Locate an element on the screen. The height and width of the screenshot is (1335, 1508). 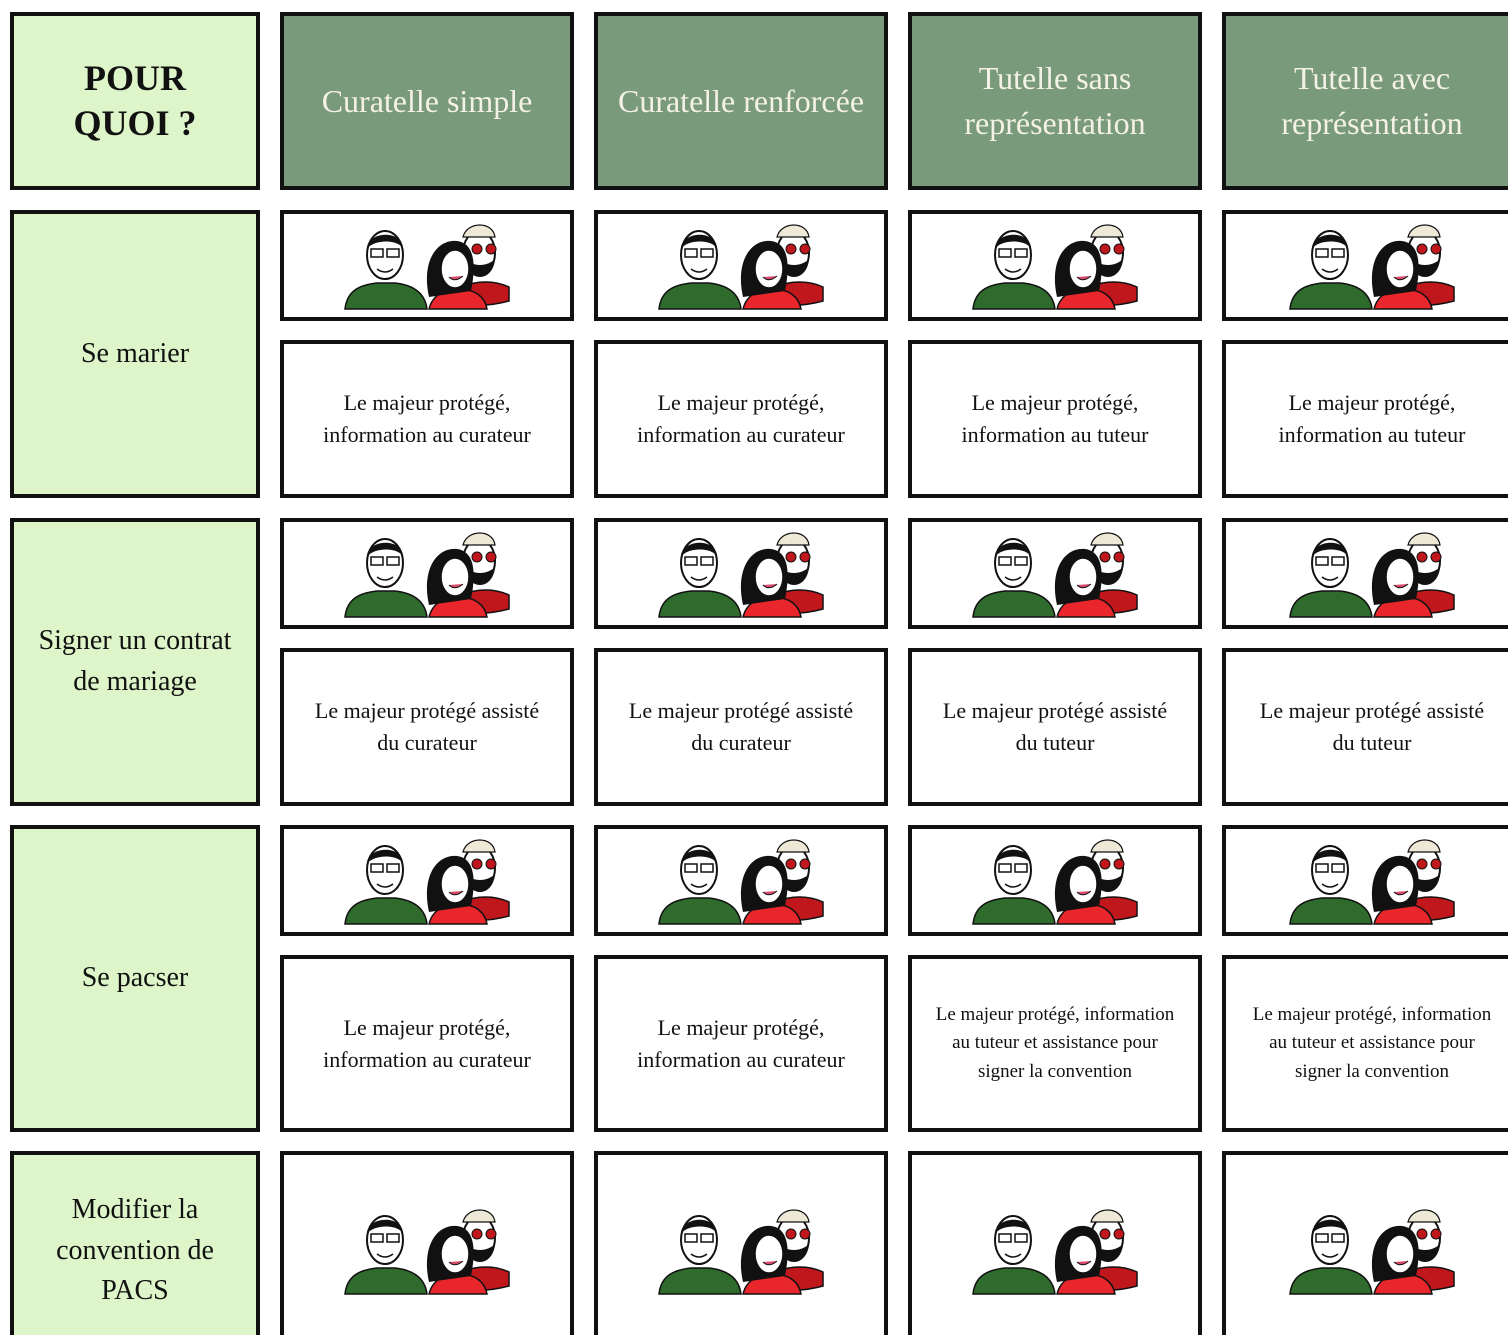
column-header-text: Curatelle renforcée is located at coordinates (741, 100).